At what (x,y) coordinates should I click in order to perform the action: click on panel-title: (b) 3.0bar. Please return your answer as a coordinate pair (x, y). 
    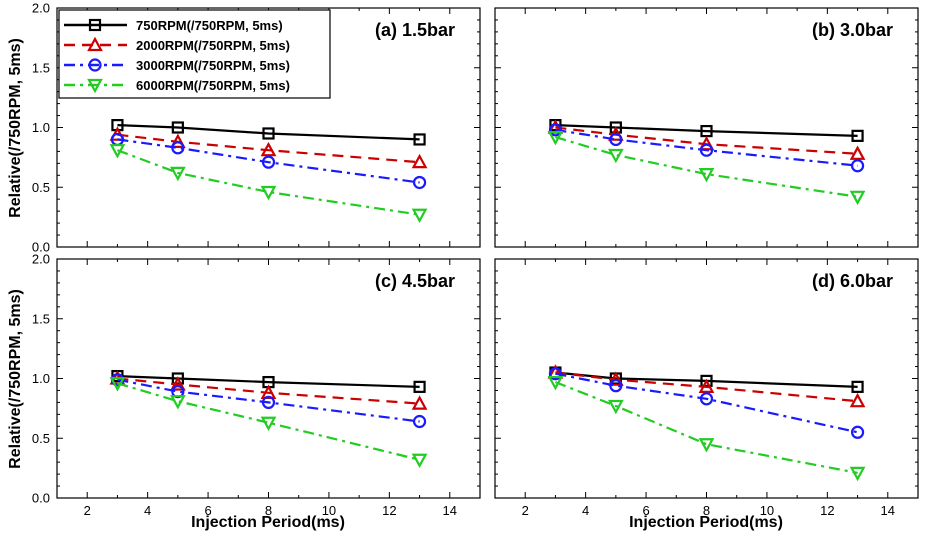
    Looking at the image, I should click on (852, 30).